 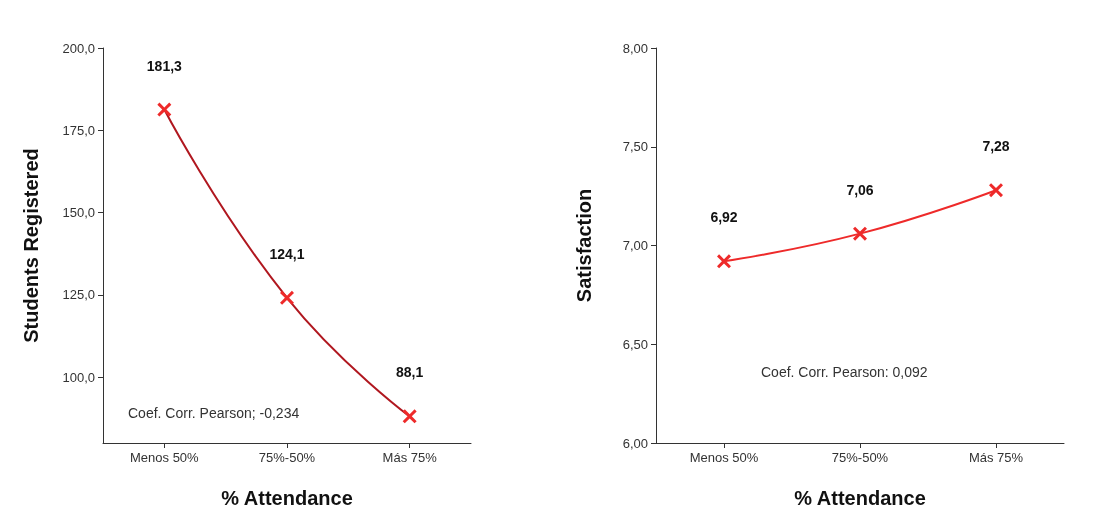 What do you see at coordinates (164, 65) in the screenshot?
I see `data-label: 181,3` at bounding box center [164, 65].